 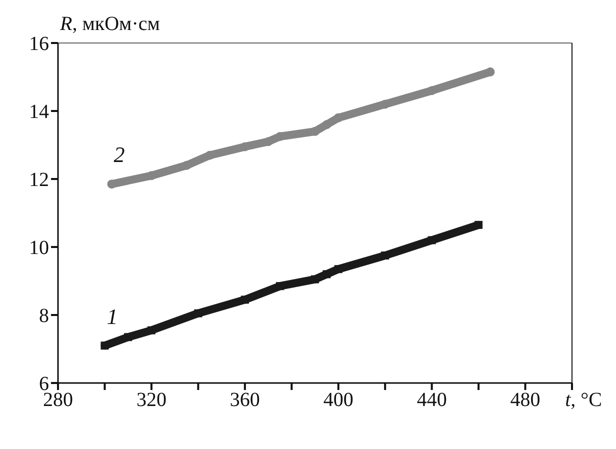 What do you see at coordinates (245, 400) in the screenshot?
I see `x-tick-label: 360` at bounding box center [245, 400].